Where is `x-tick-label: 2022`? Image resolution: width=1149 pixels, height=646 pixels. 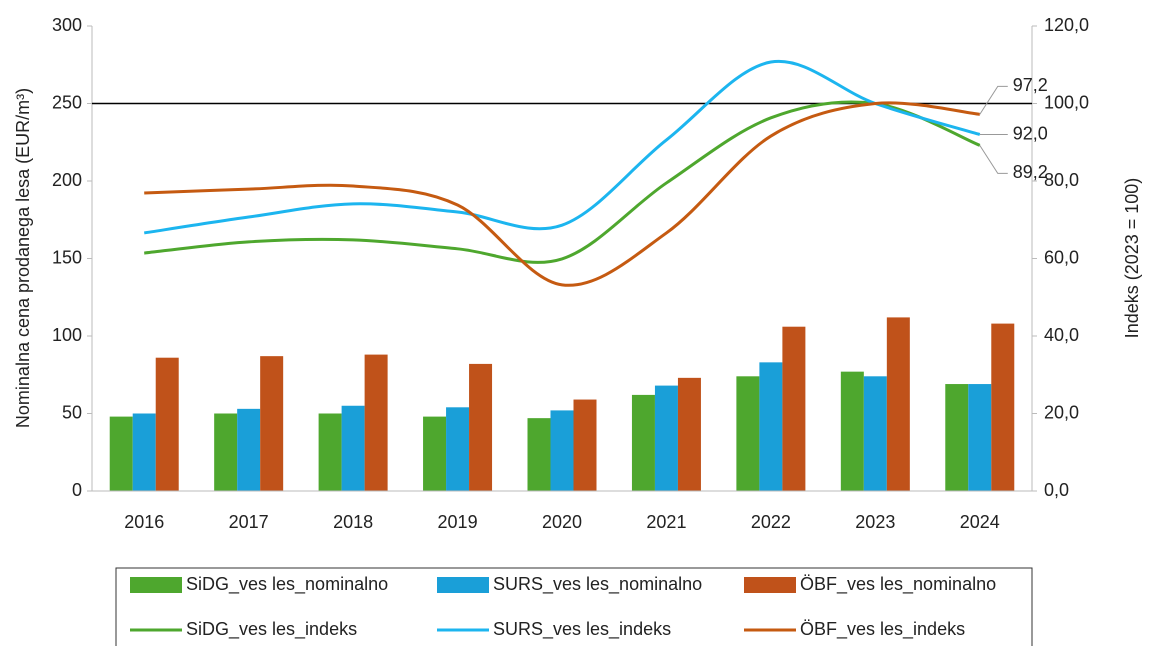
x-tick-label: 2022 is located at coordinates (771, 522).